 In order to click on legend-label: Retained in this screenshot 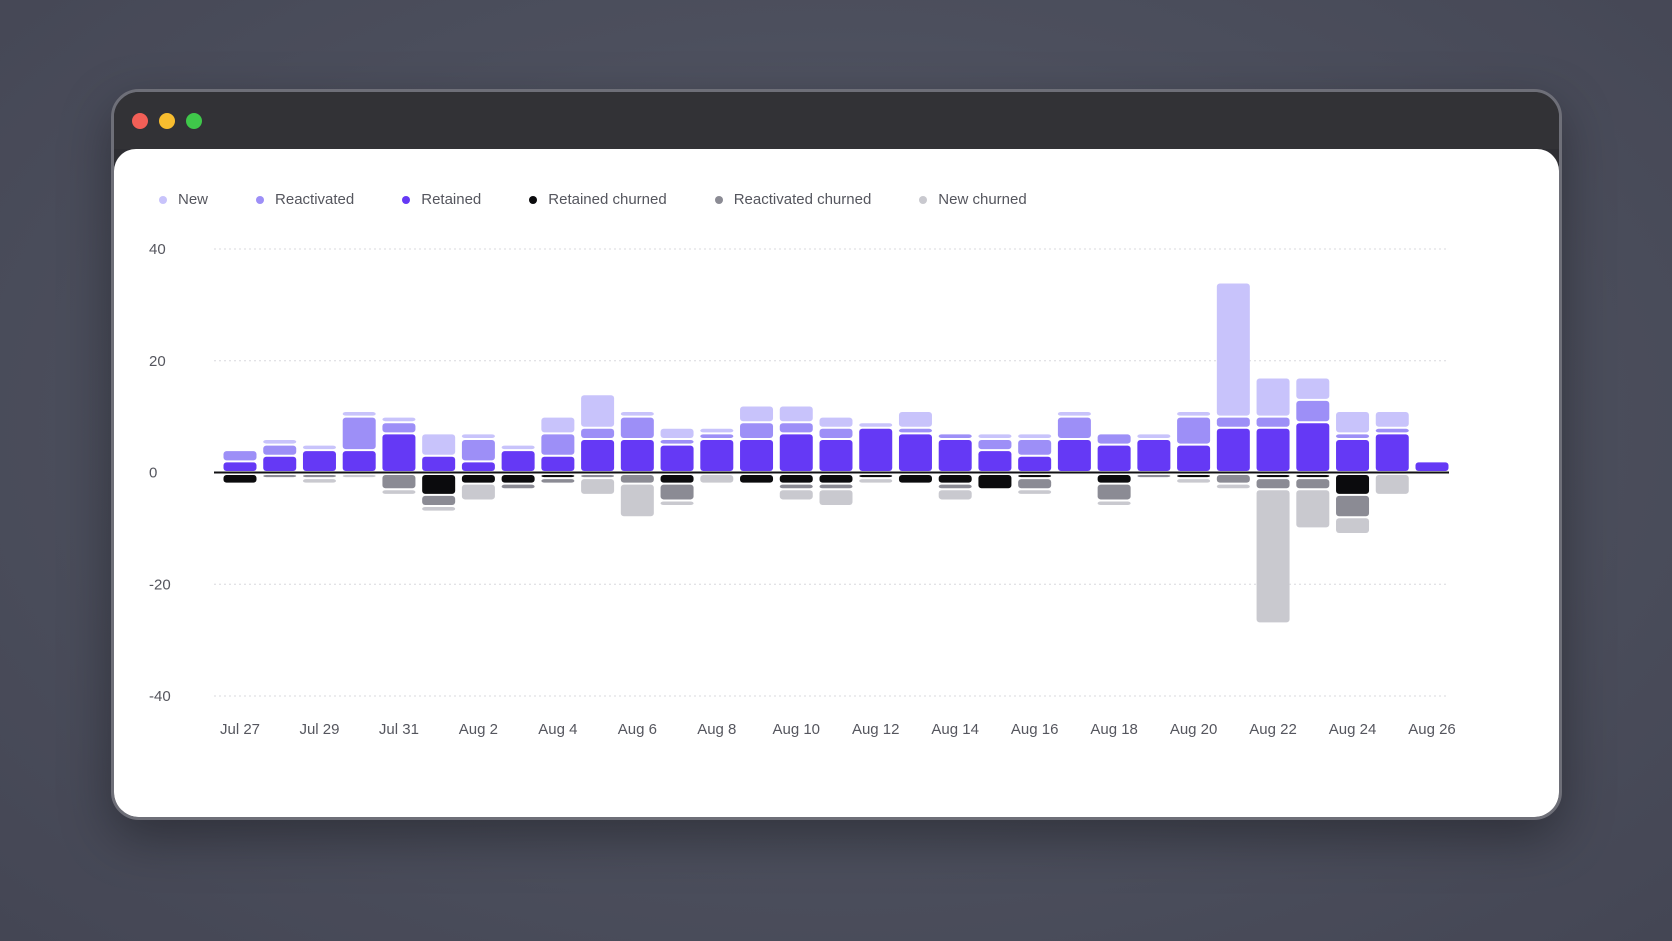, I will do `click(451, 199)`.